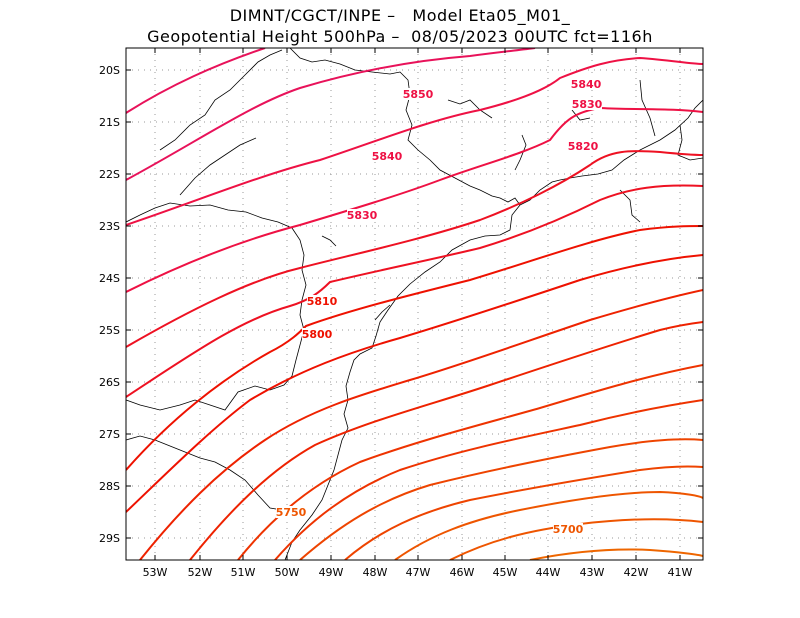 The height and width of the screenshot is (618, 800). I want to click on longitude-labels: 53W 52W 51W 50W 49W 48W 47W 46W 45W 44W 43W 42W 41W, so click(418, 572).